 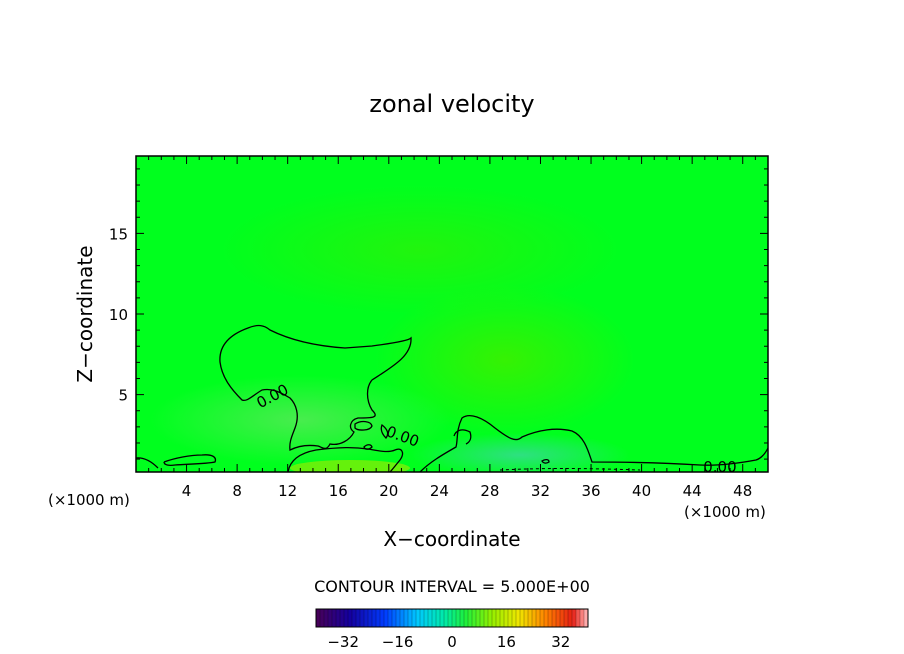 I want to click on x-tick-label: 12, so click(x=287, y=491).